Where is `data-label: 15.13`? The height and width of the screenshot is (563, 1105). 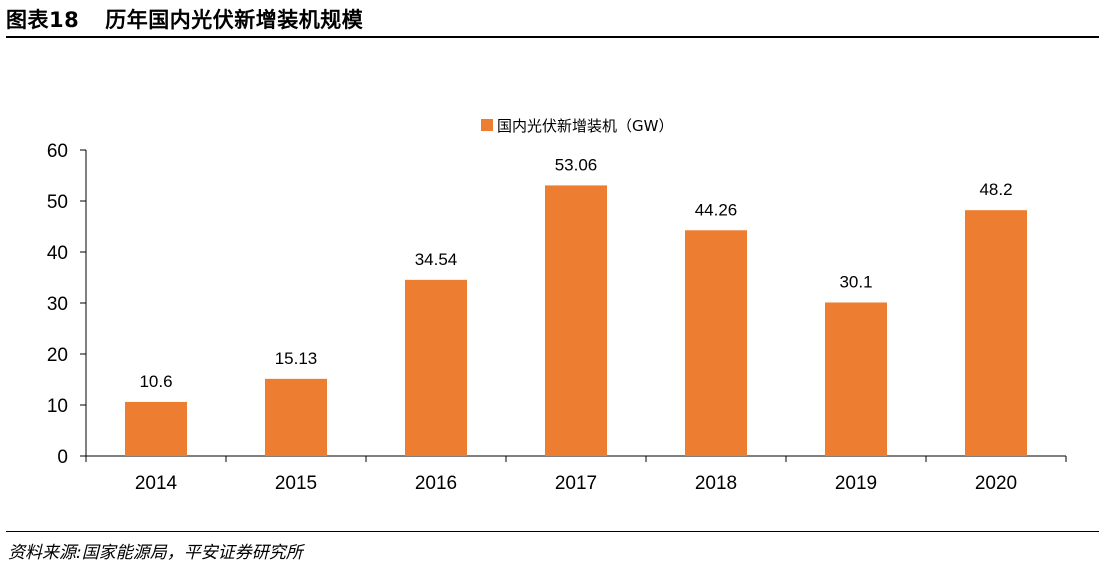 data-label: 15.13 is located at coordinates (296, 358).